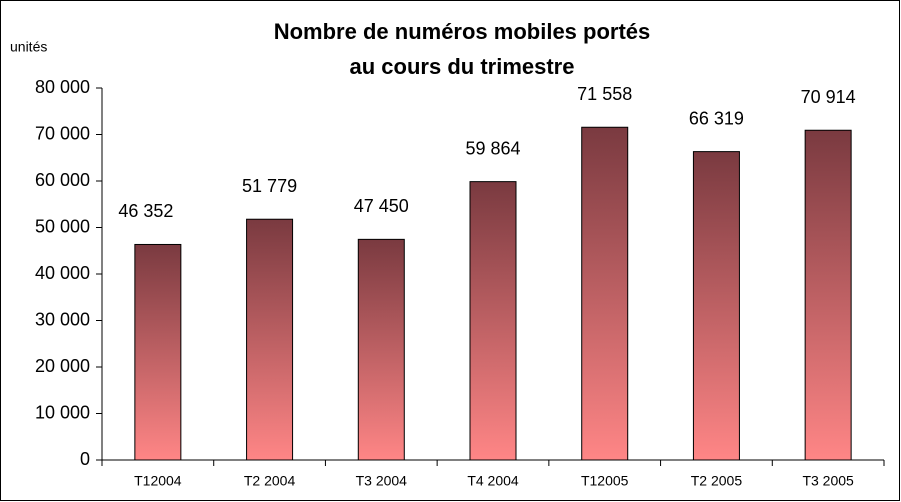  I want to click on x-tick-label: T3 2004, so click(382, 481).